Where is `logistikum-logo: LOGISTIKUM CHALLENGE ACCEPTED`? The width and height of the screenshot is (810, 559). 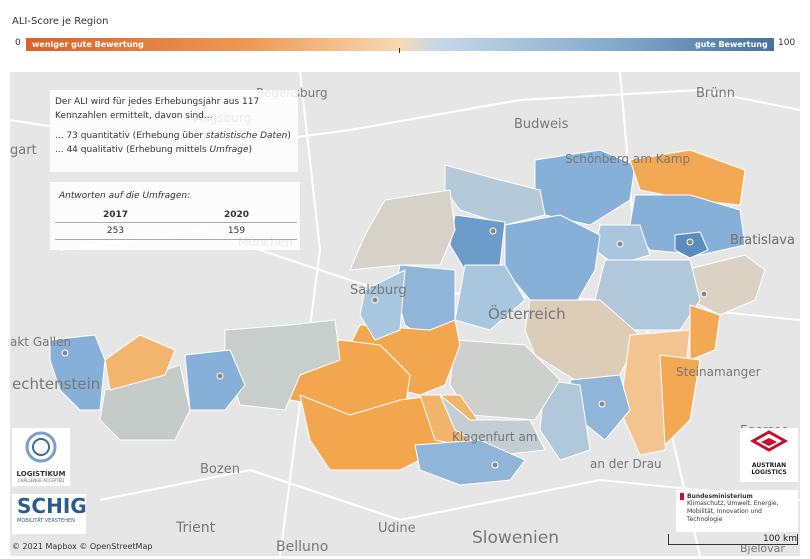
logistikum-logo: LOGISTIKUM CHALLENGE ACCEPTED is located at coordinates (41, 457).